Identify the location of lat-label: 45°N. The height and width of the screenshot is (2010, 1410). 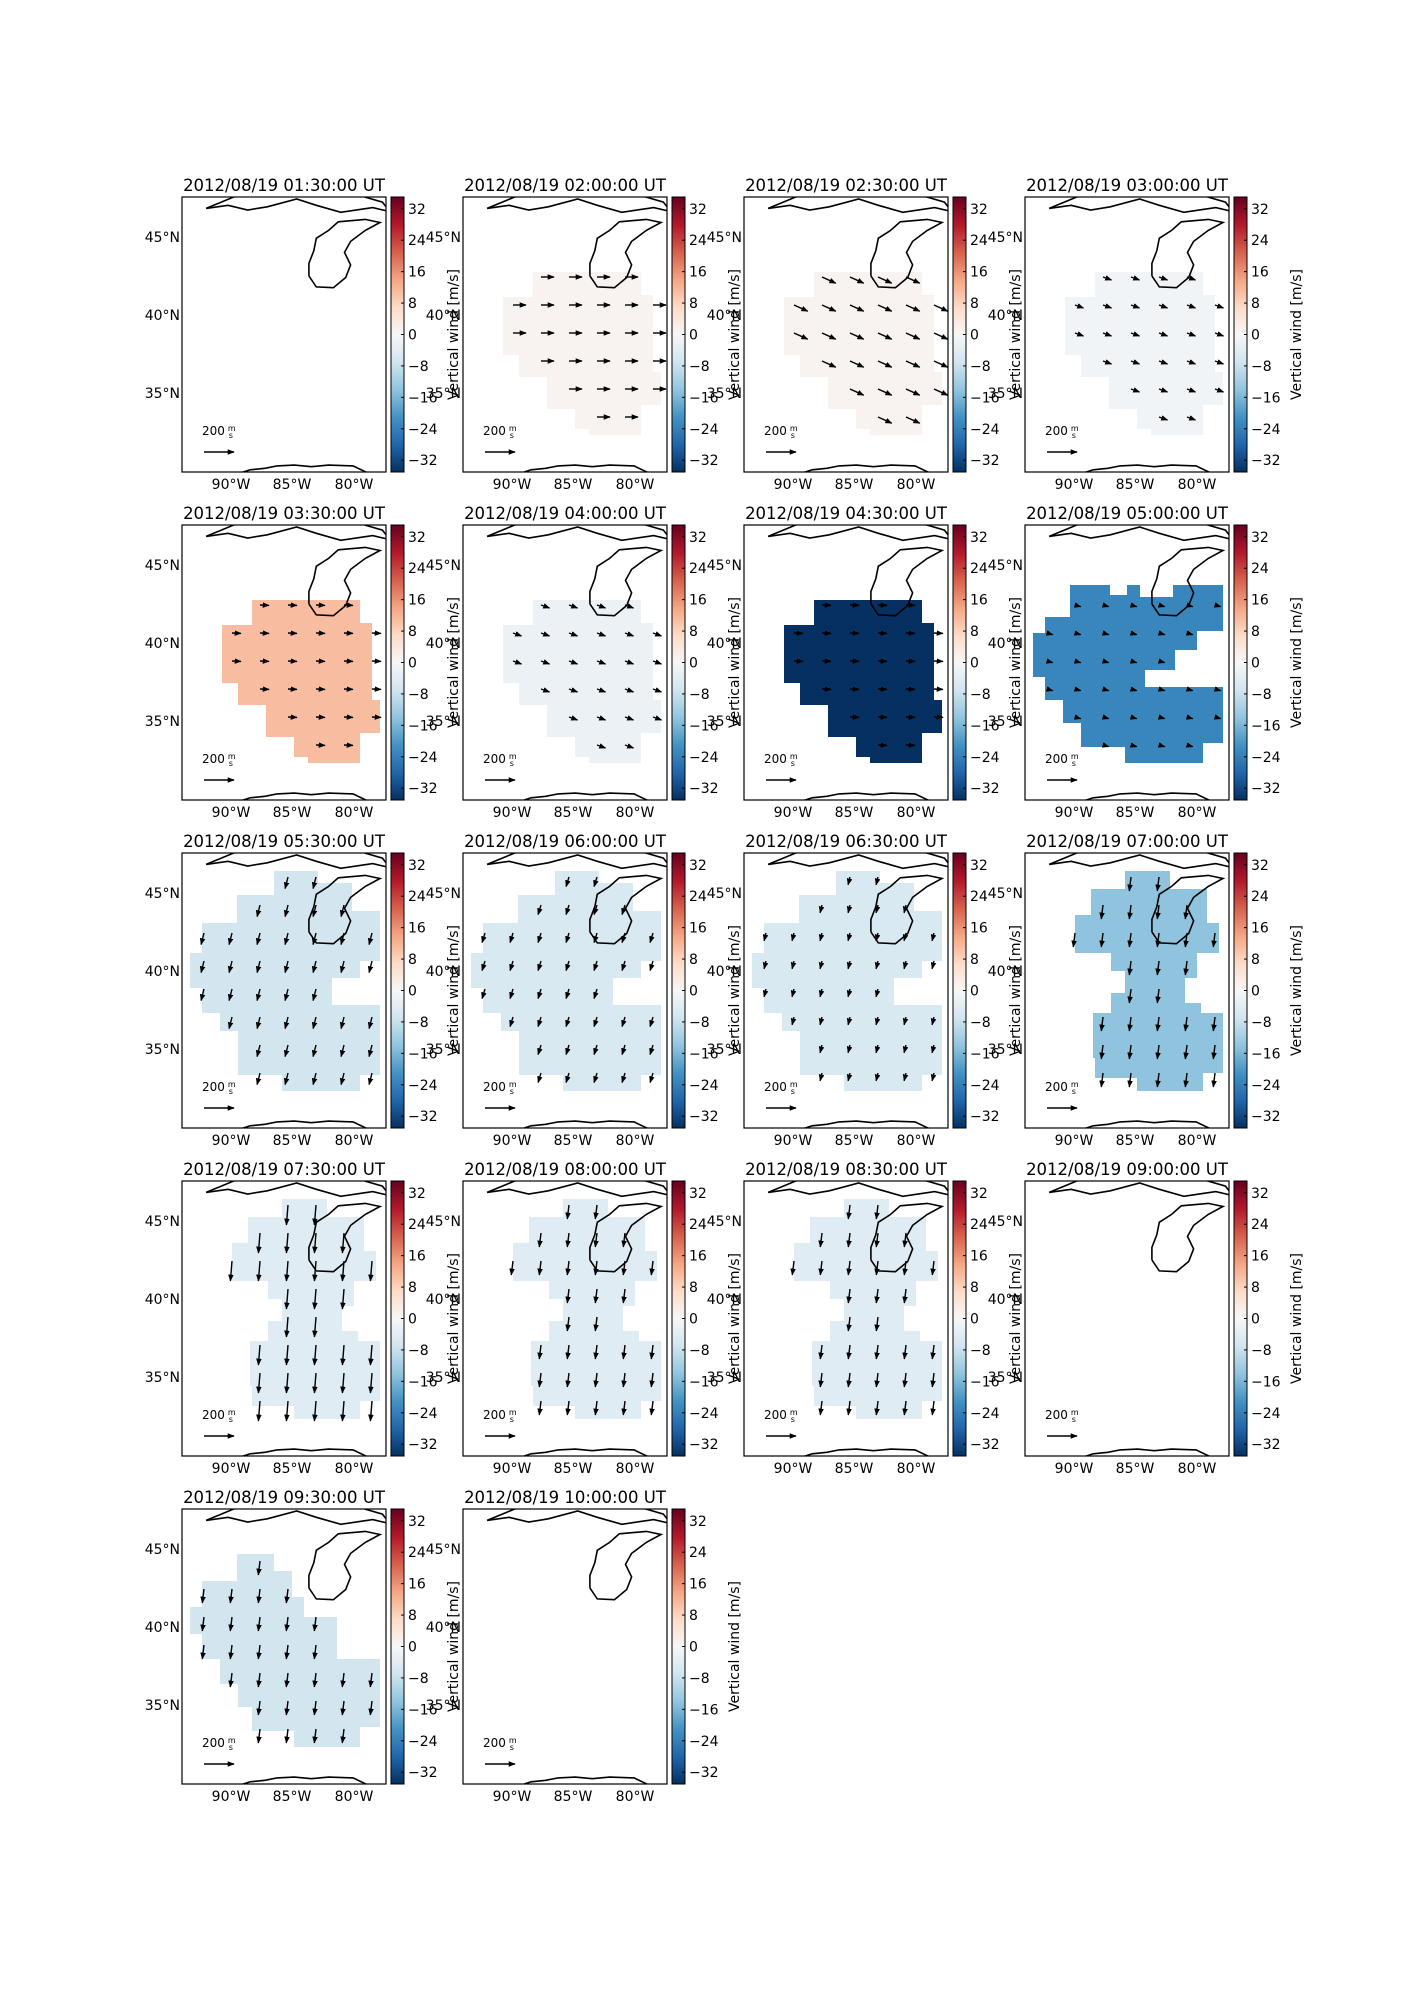
(1005, 566).